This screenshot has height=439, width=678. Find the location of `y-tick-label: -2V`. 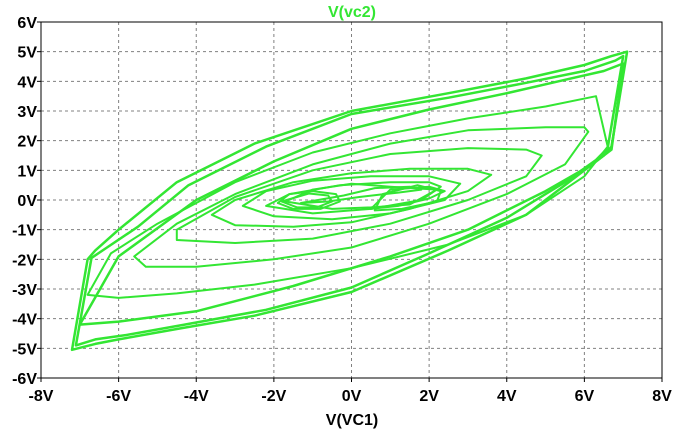

y-tick-label: -2V is located at coordinates (24, 260).